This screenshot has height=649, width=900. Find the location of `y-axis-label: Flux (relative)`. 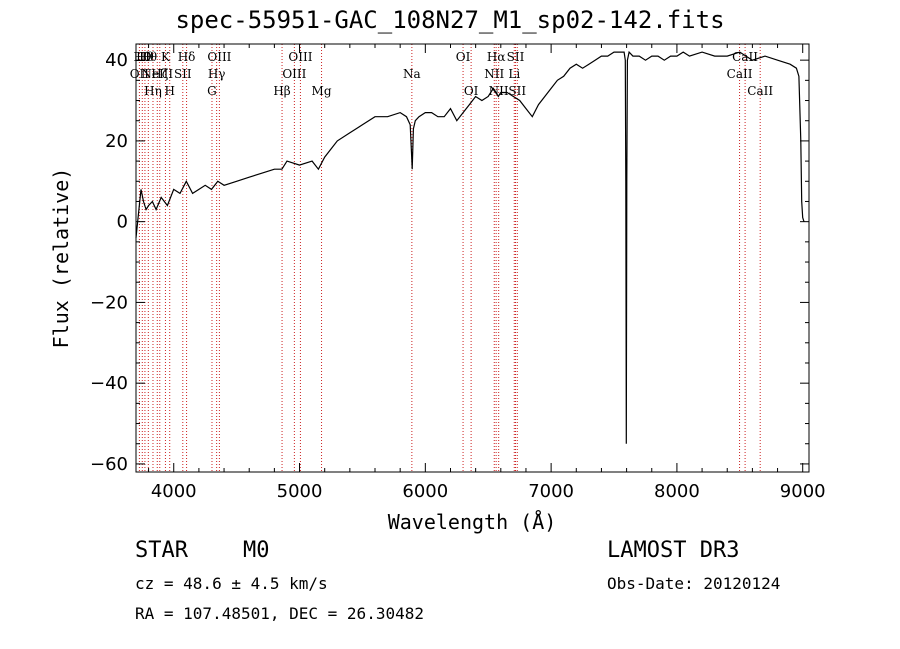

y-axis-label: Flux (relative) is located at coordinates (61, 258).